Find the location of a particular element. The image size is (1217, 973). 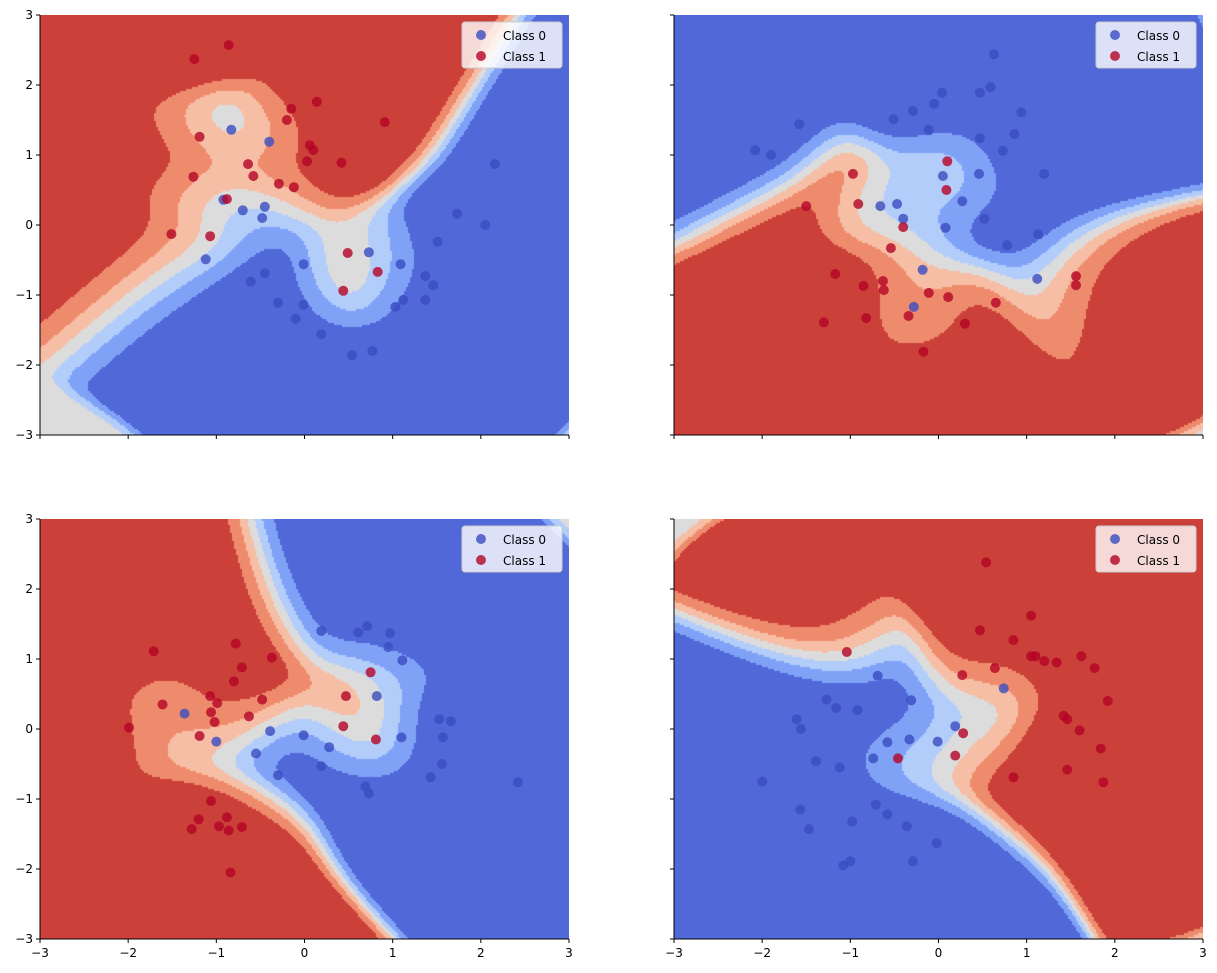

y-tick-label: 1 is located at coordinates (29, 155).